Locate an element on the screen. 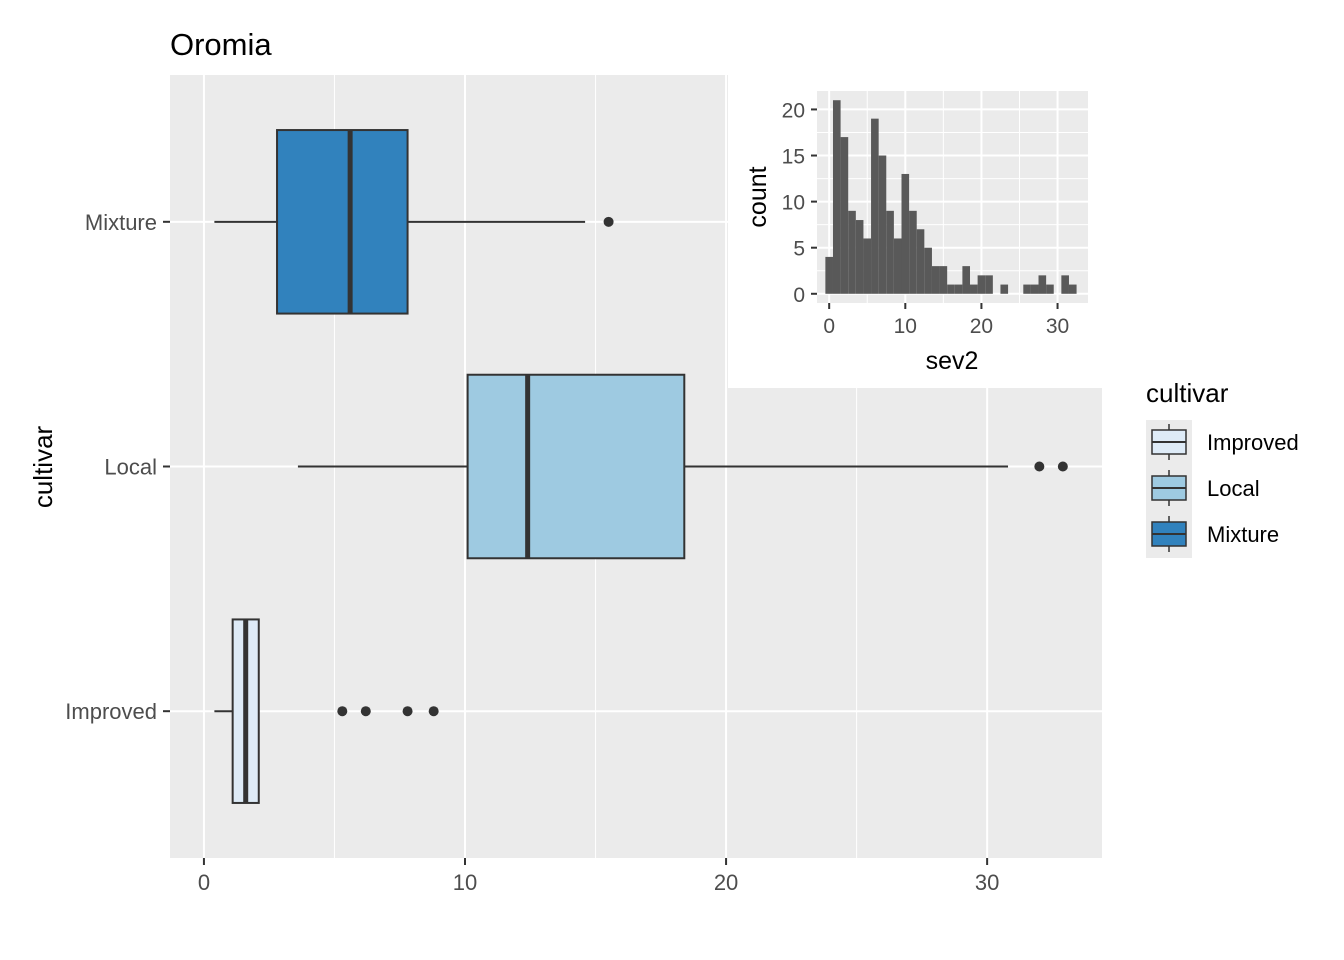 The image size is (1344, 960). inset-y-tick-label: 10 is located at coordinates (793, 203).